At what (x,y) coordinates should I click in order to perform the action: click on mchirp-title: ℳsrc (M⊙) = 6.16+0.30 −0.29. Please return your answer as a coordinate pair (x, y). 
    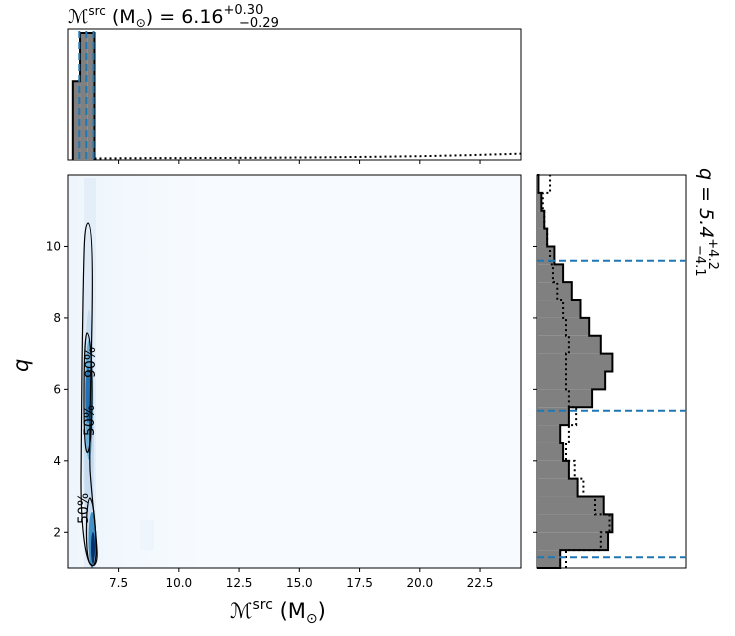
    Looking at the image, I should click on (173, 17).